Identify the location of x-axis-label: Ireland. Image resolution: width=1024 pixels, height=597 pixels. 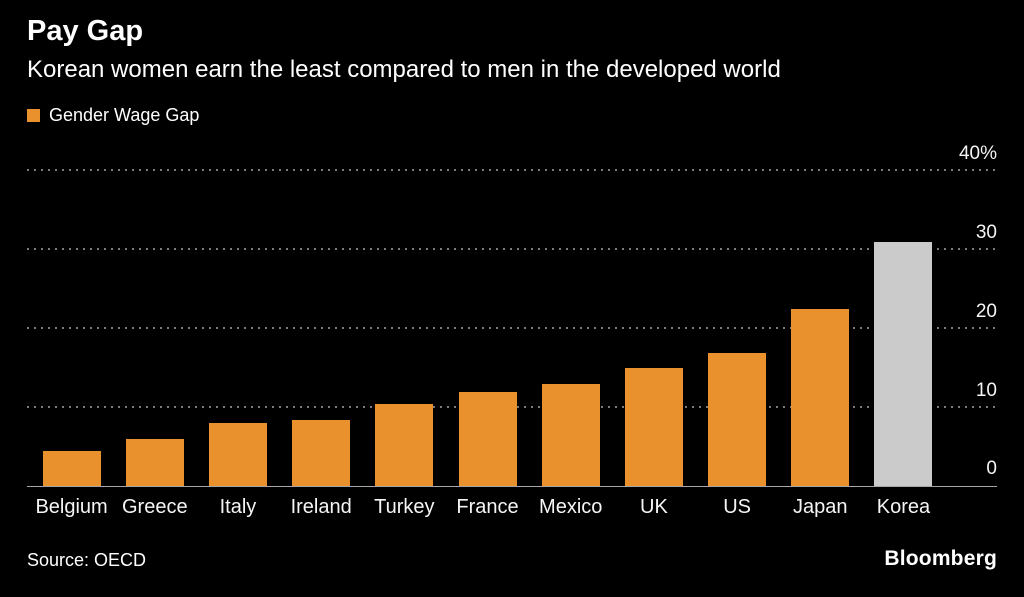
(321, 507).